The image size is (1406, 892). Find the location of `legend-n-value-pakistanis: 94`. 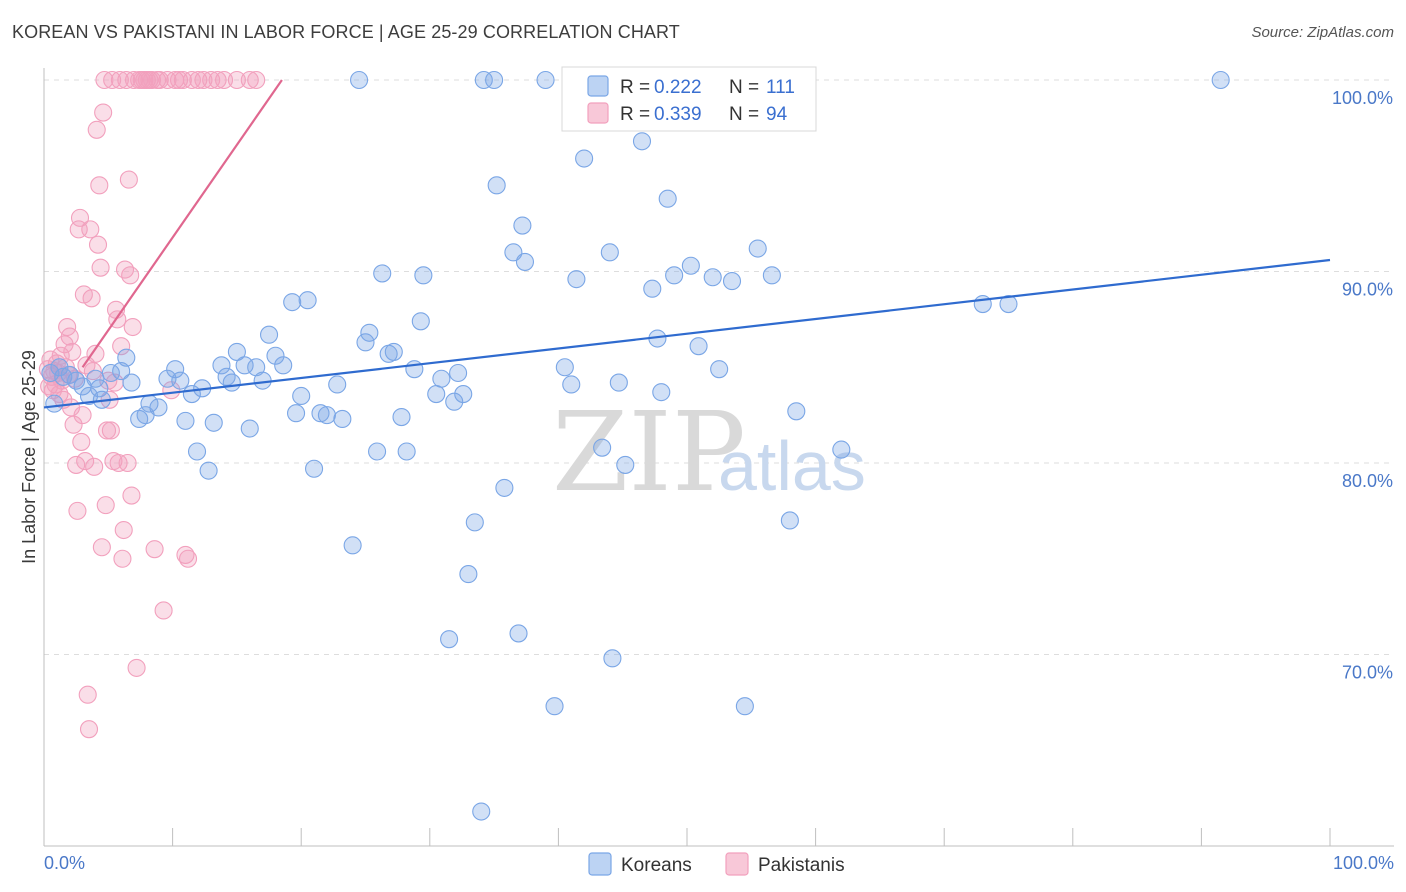

legend-n-value-pakistanis: 94 is located at coordinates (777, 114).